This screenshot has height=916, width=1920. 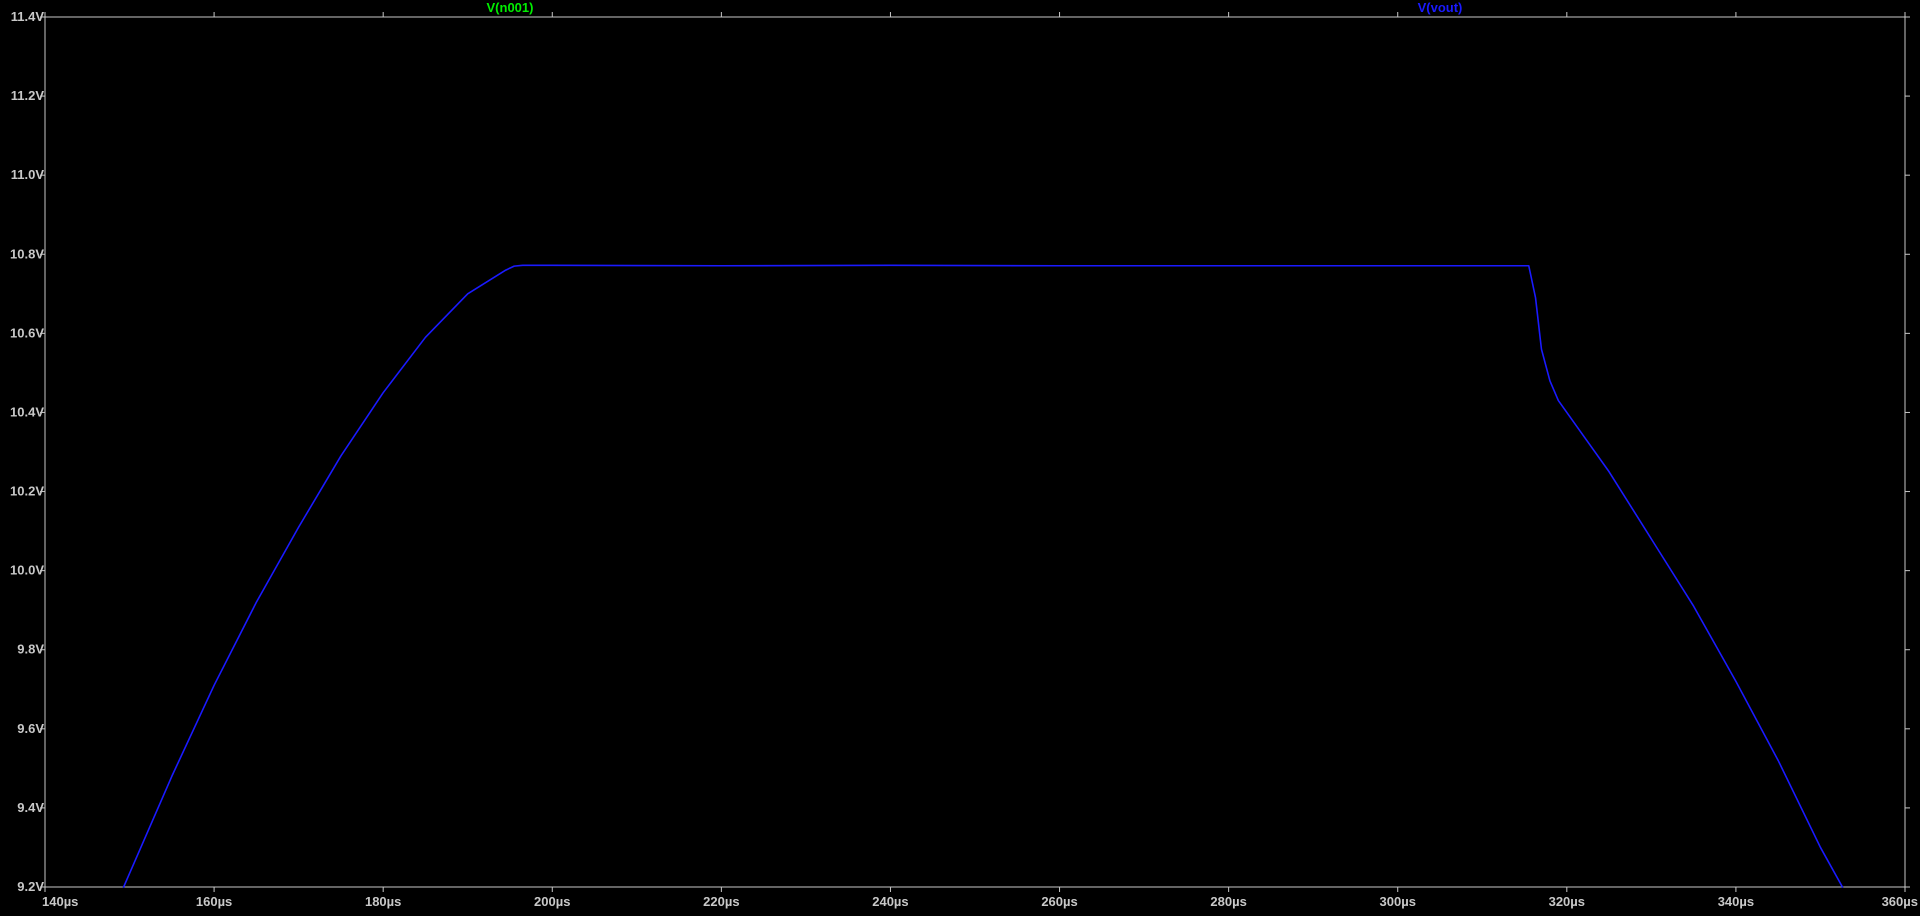 I want to click on x-tick-label: 320µs, so click(x=1567, y=901).